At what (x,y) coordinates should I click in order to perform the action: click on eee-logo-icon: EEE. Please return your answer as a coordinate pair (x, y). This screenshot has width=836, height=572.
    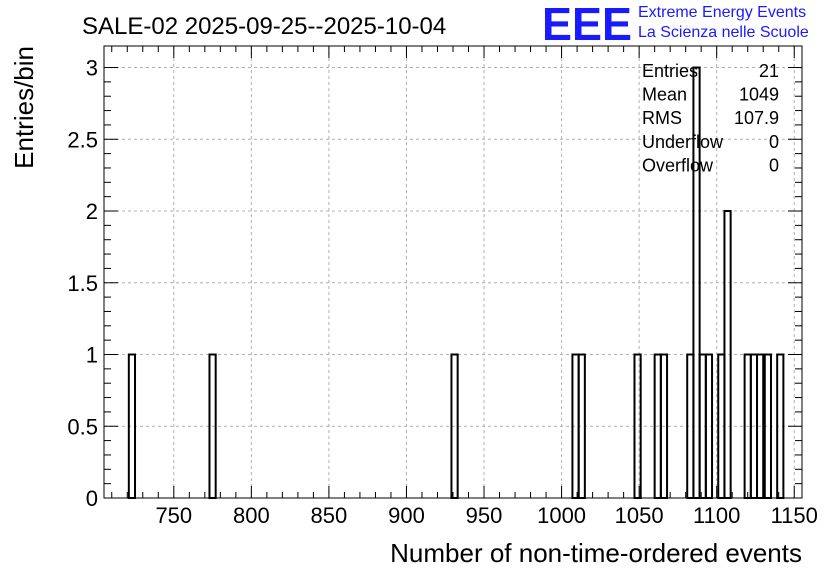
    Looking at the image, I should click on (587, 23).